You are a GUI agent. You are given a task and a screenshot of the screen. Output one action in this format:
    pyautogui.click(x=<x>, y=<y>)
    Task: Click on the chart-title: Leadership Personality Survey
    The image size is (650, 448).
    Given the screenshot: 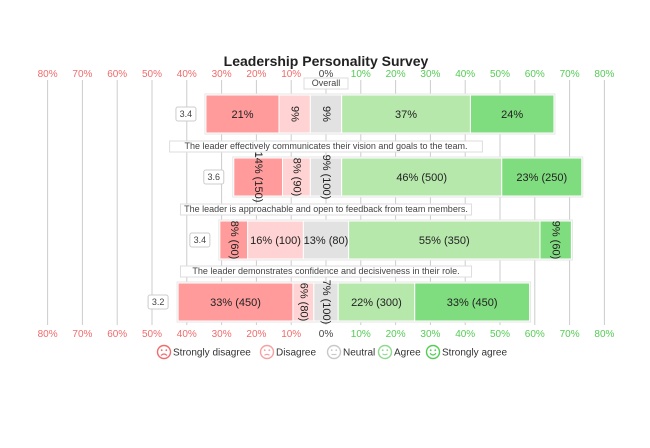 What is the action you would take?
    pyautogui.click(x=326, y=61)
    